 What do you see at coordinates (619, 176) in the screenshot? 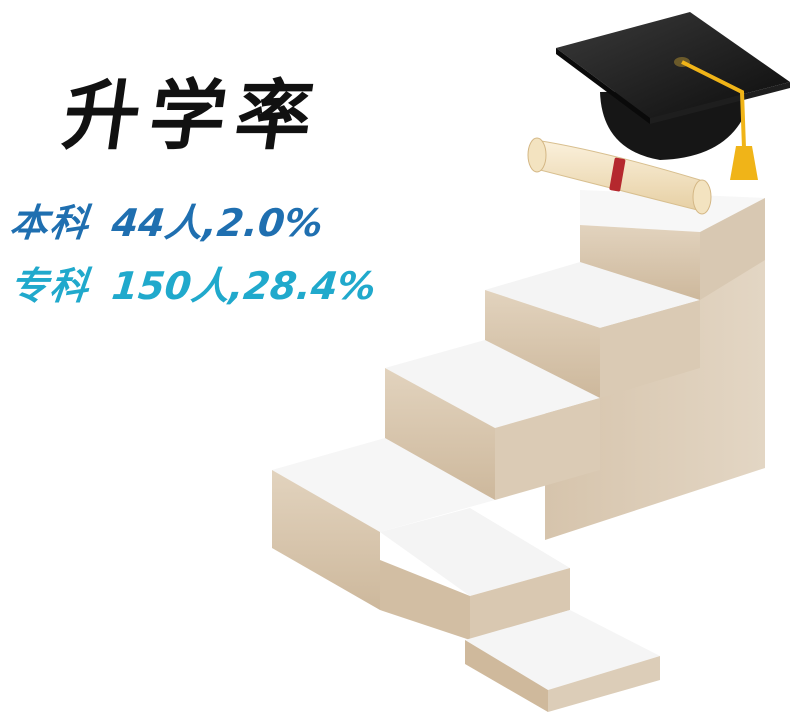
I see `diploma-scroll-icon` at bounding box center [619, 176].